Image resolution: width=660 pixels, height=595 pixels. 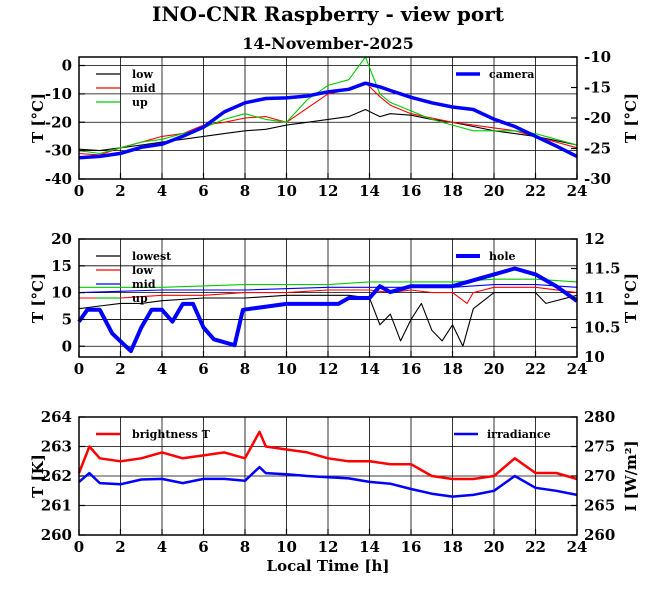 What do you see at coordinates (519, 434) in the screenshot?
I see `legend-label-irradiance: irradiance` at bounding box center [519, 434].